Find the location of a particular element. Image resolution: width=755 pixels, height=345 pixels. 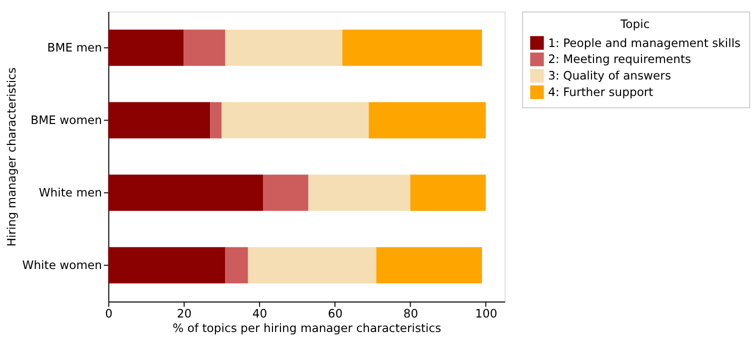

y-tick-label: White women is located at coordinates (62, 265).